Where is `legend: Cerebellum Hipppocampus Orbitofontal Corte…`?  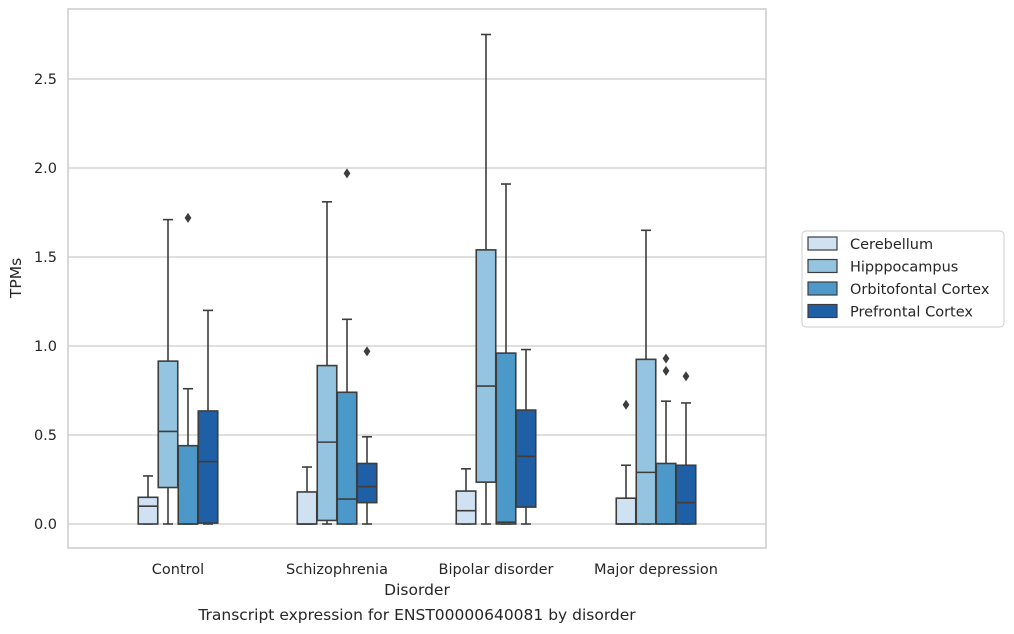 legend: Cerebellum Hipppocampus Orbitofontal Corte… is located at coordinates (903, 279).